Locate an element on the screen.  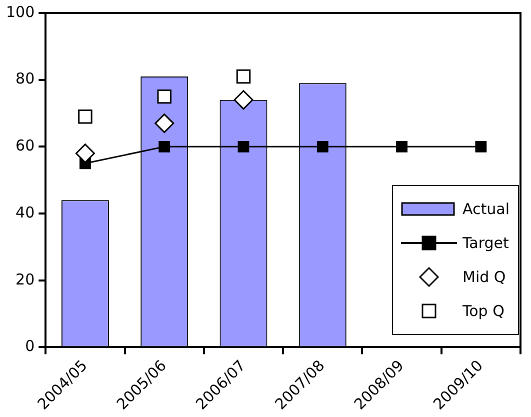
y-tick-label: 60 is located at coordinates (25, 145).